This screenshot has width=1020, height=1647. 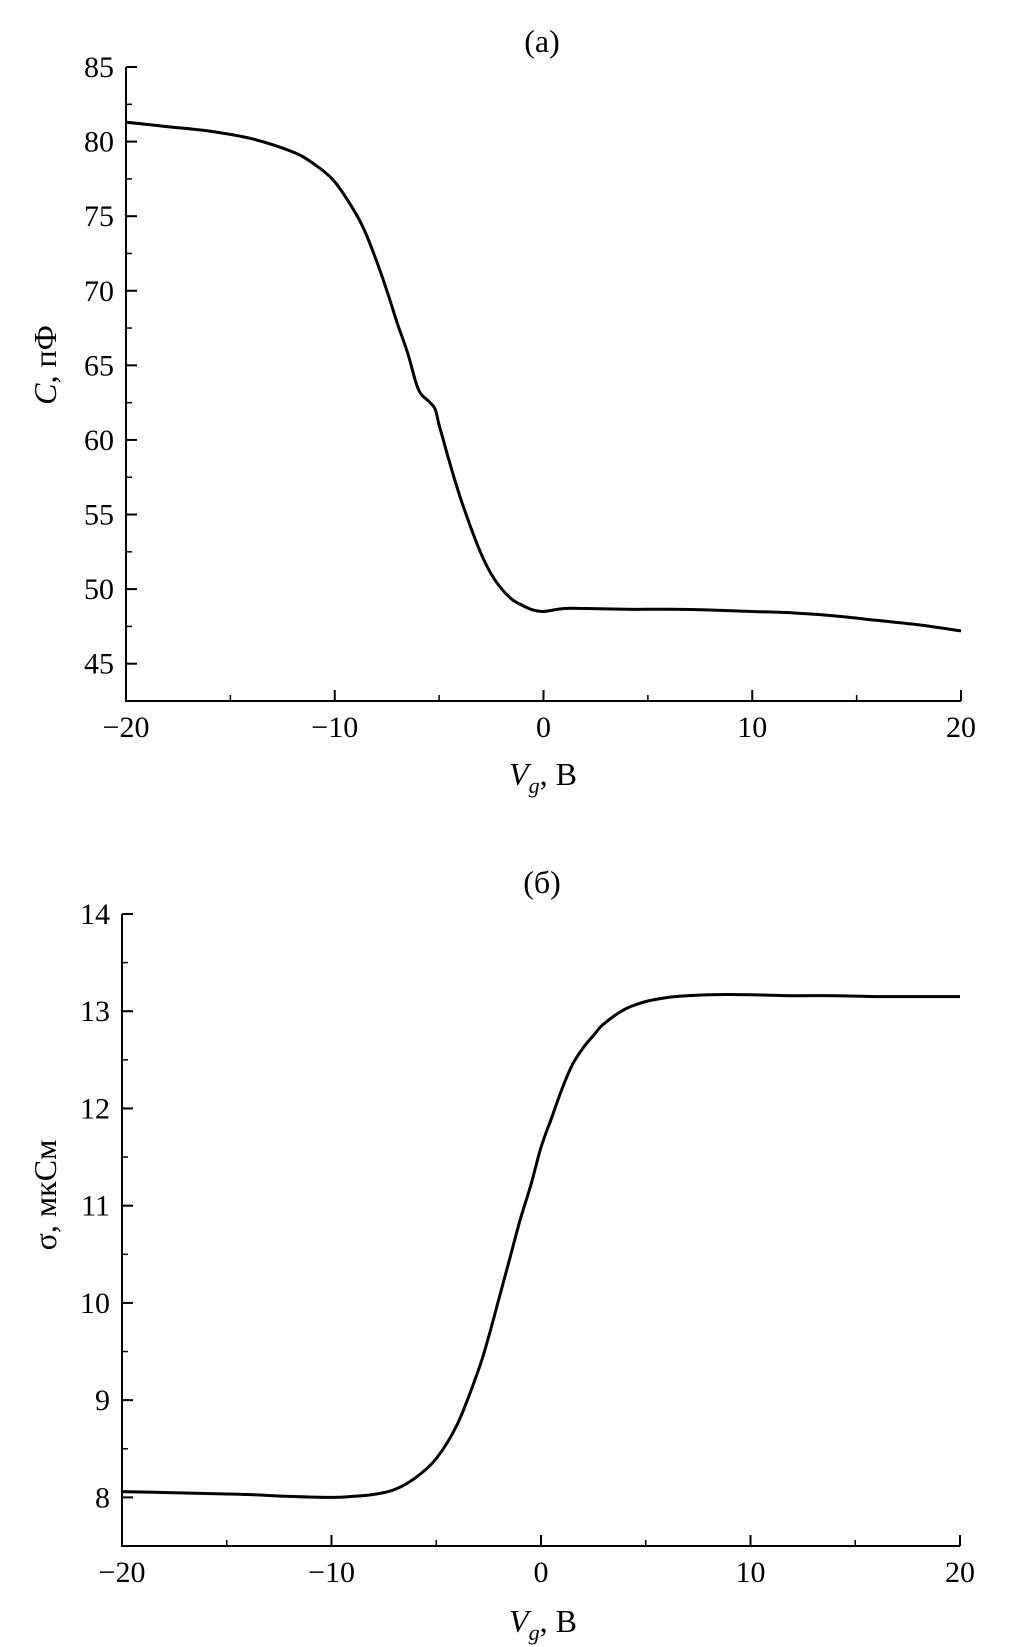 What do you see at coordinates (99, 664) in the screenshot?
I see `y-tick-label: 45` at bounding box center [99, 664].